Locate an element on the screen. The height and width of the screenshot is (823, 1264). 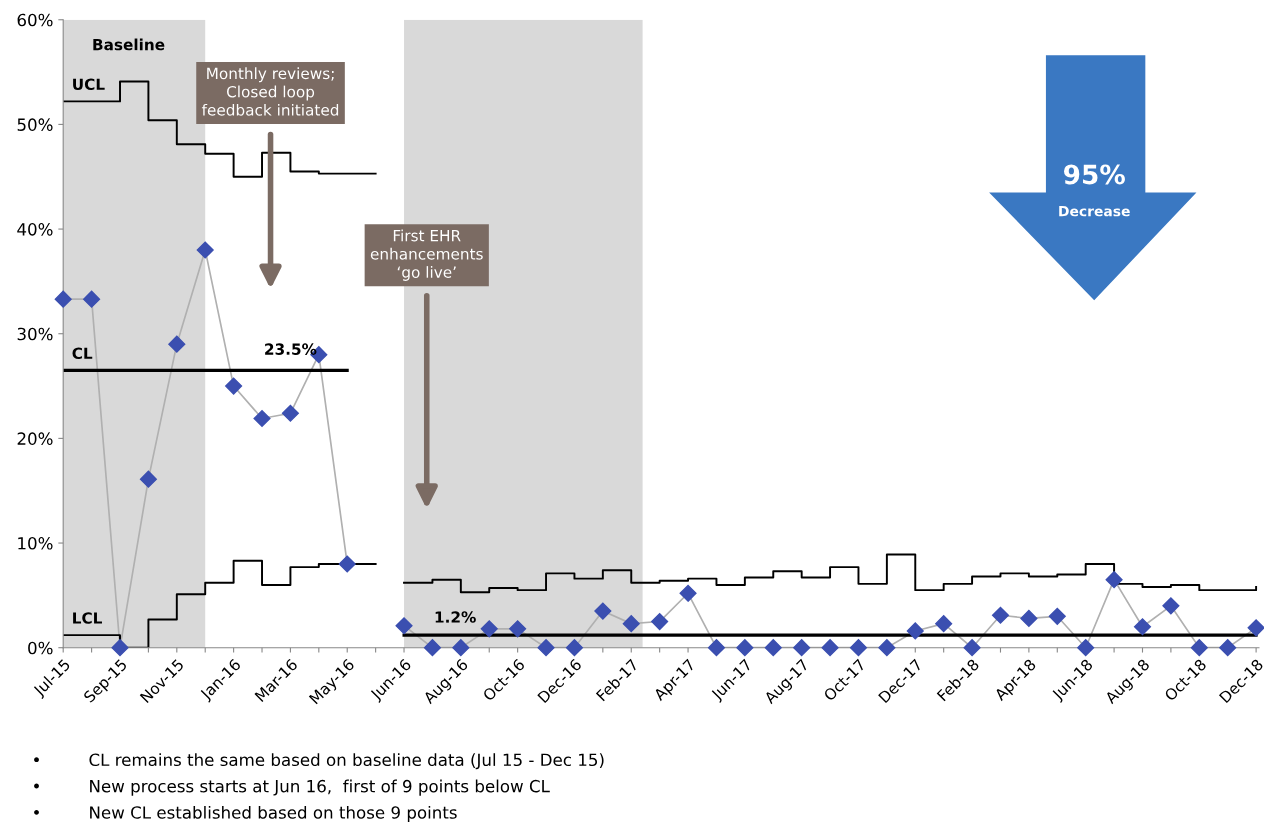
annotation: 23.5% is located at coordinates (291, 349).